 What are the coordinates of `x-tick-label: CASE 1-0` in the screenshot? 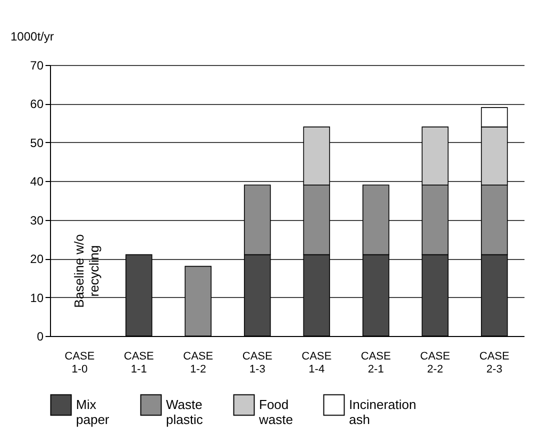 It's located at (79, 363).